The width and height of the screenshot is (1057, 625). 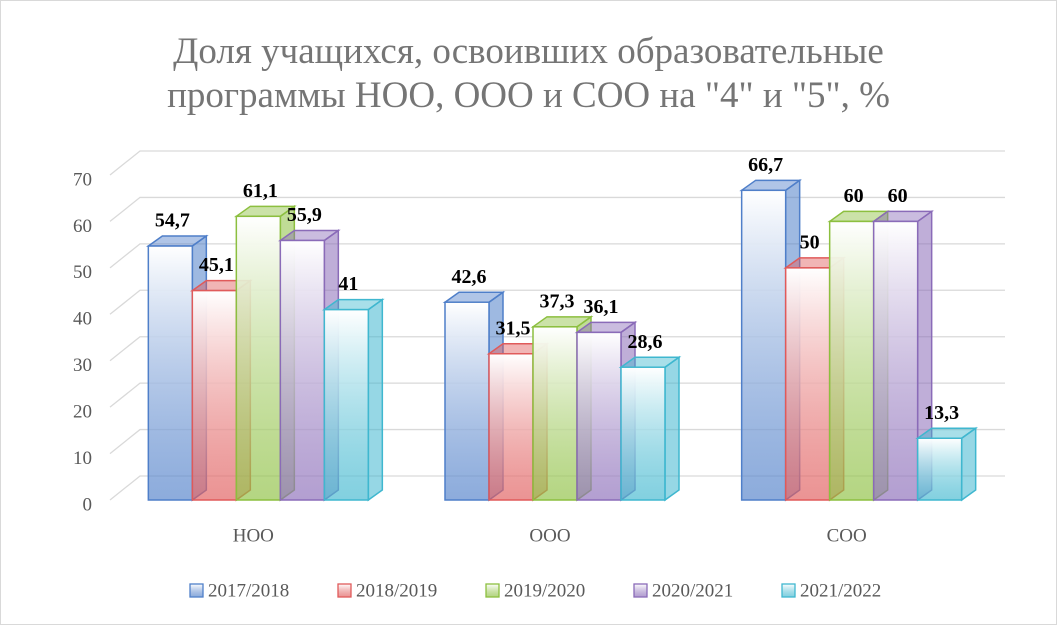 I want to click on y-tick-label: 70, so click(x=82, y=179).